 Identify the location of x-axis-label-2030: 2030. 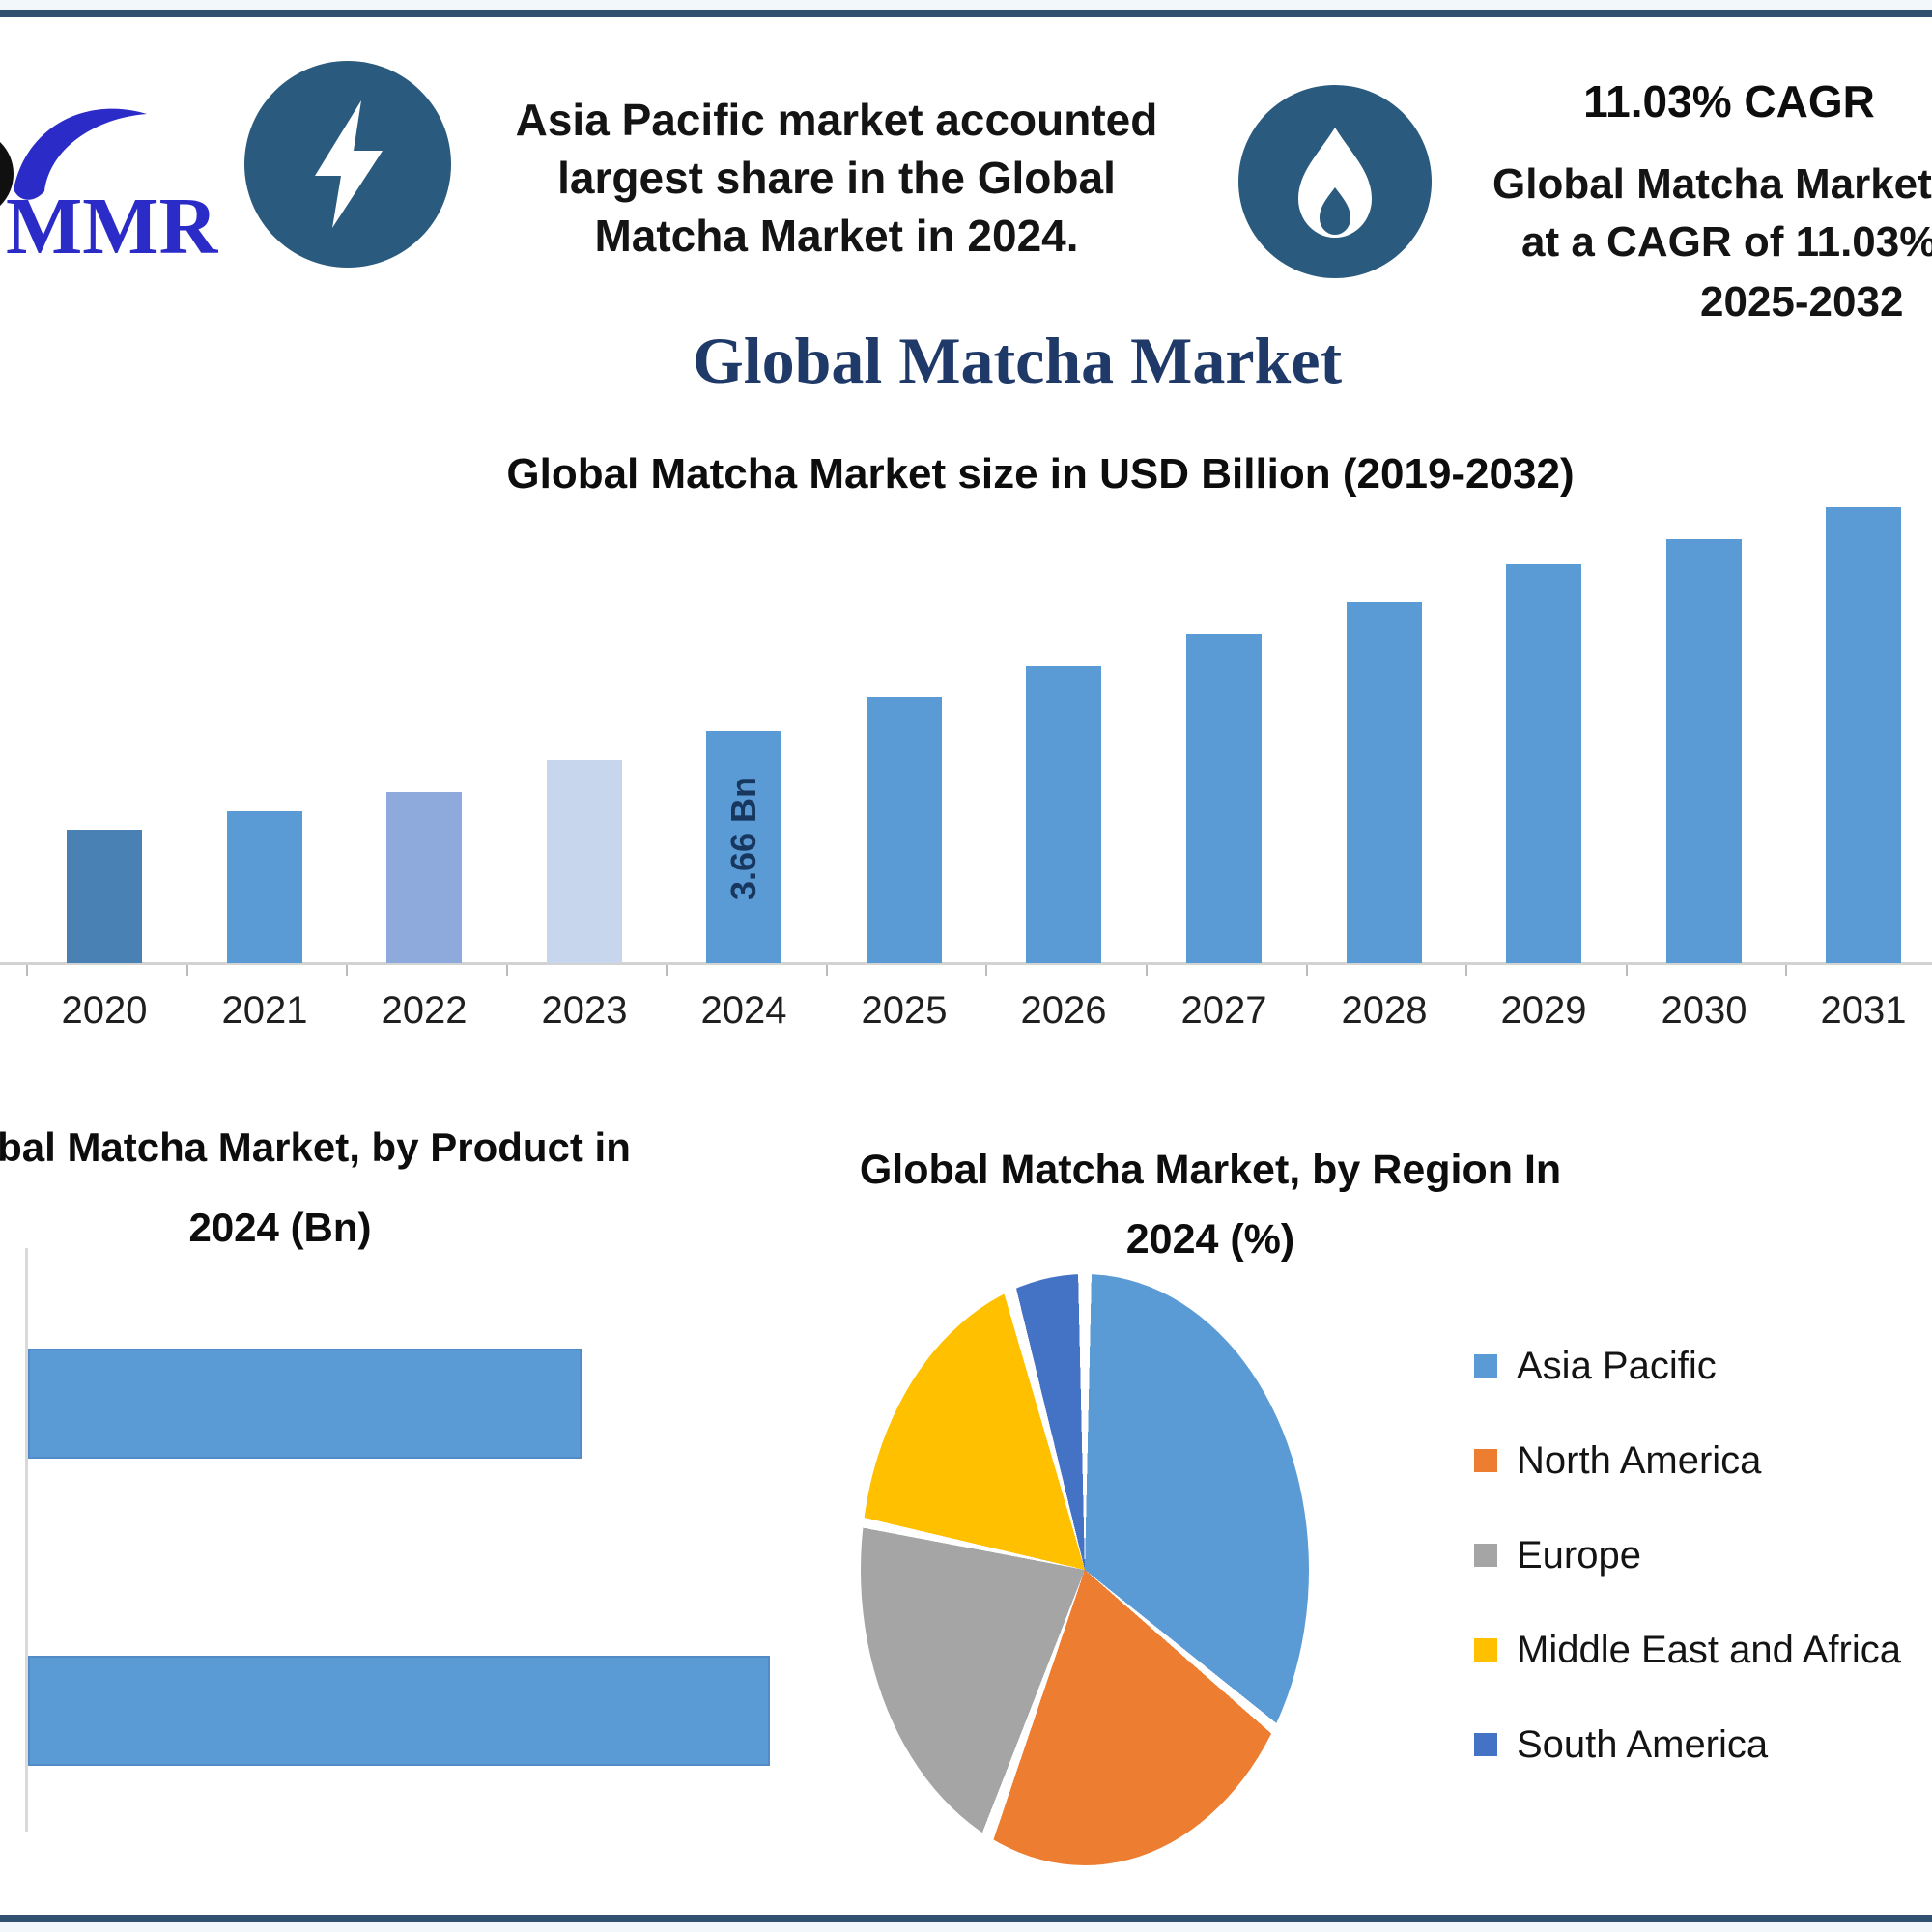
(1704, 1011).